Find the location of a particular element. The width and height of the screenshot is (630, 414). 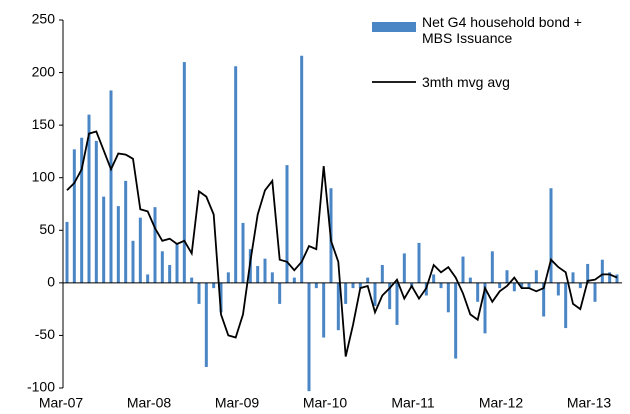

y-tick-label: -50 is located at coordinates (45, 334).